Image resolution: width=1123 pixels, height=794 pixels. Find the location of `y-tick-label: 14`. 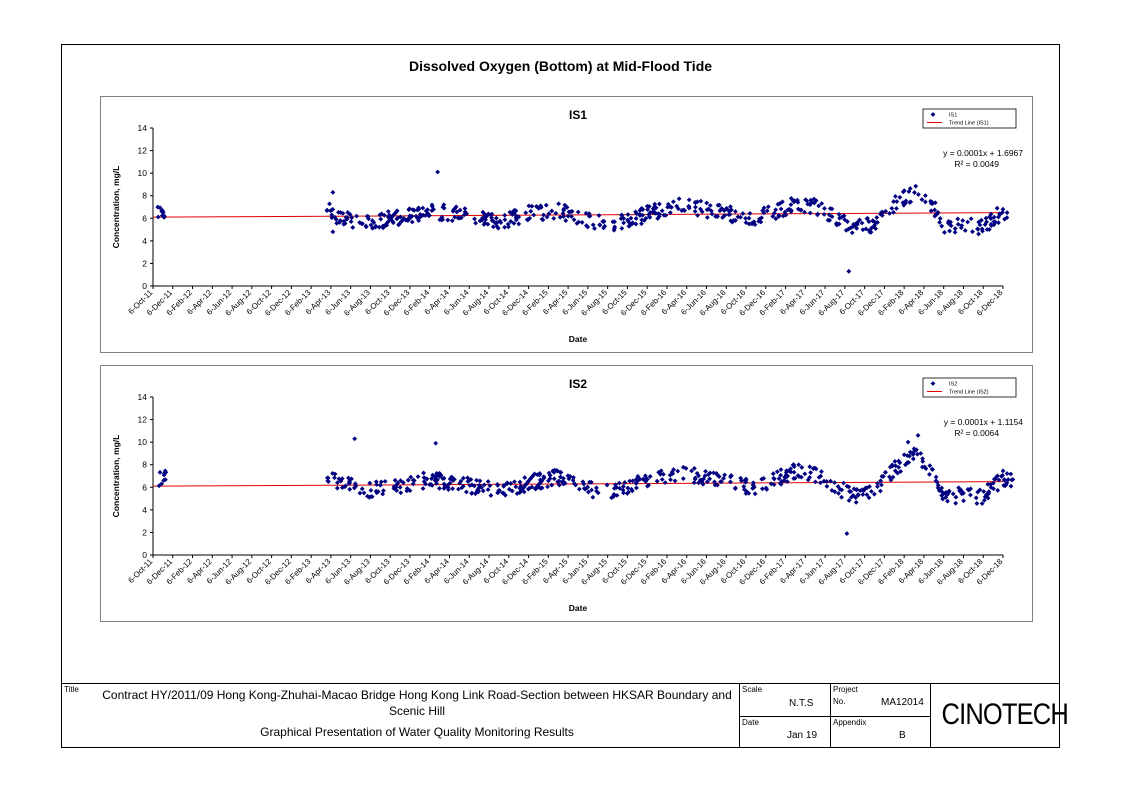

y-tick-label: 14 is located at coordinates (143, 128).